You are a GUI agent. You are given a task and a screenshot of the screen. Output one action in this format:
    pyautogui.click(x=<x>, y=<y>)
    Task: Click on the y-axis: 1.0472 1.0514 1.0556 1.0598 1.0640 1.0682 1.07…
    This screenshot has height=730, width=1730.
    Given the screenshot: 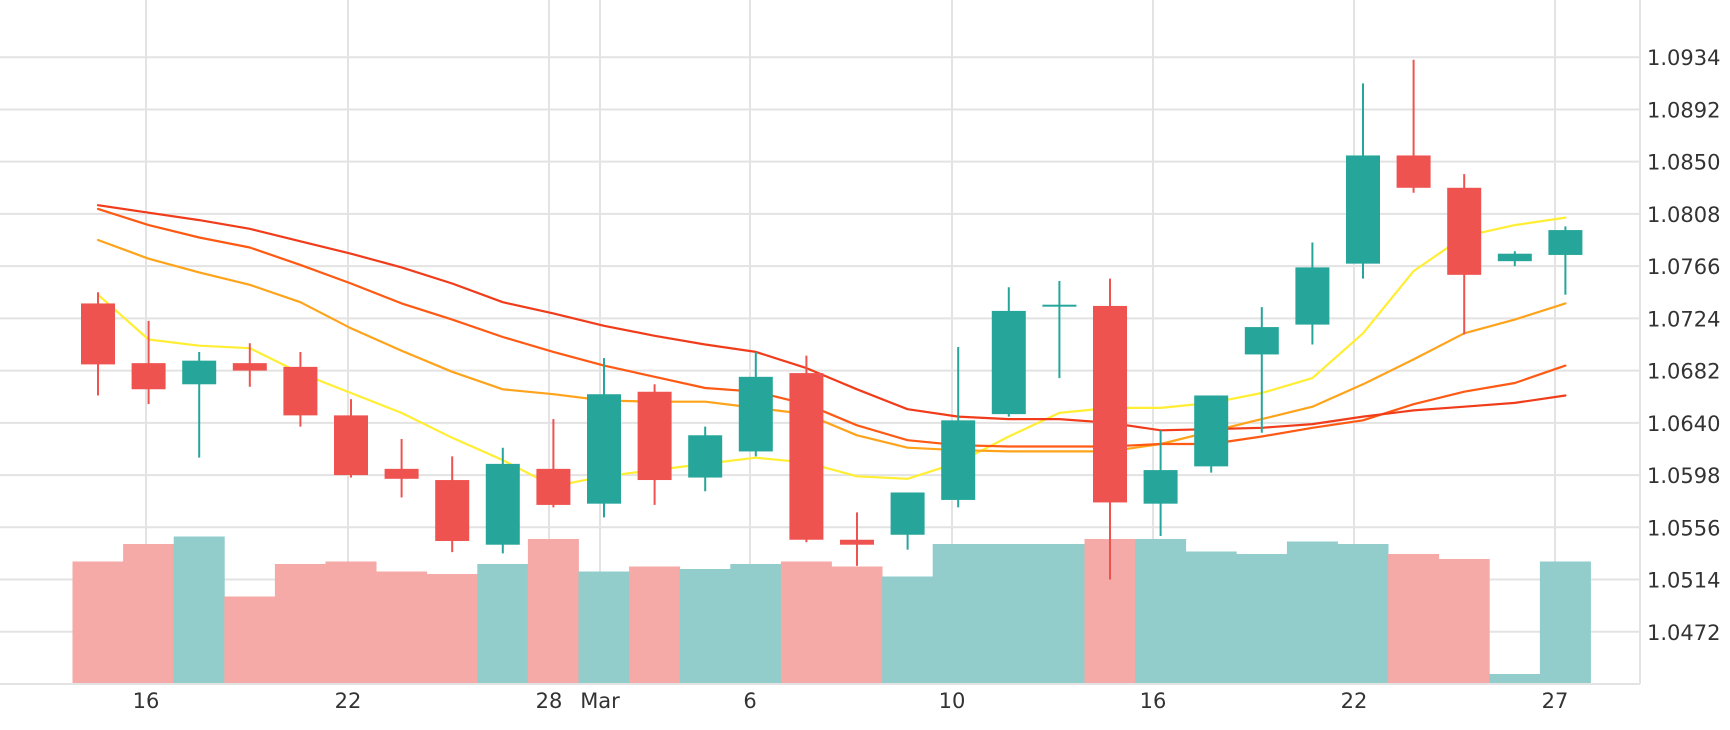 What is the action you would take?
    pyautogui.click(x=1679, y=342)
    